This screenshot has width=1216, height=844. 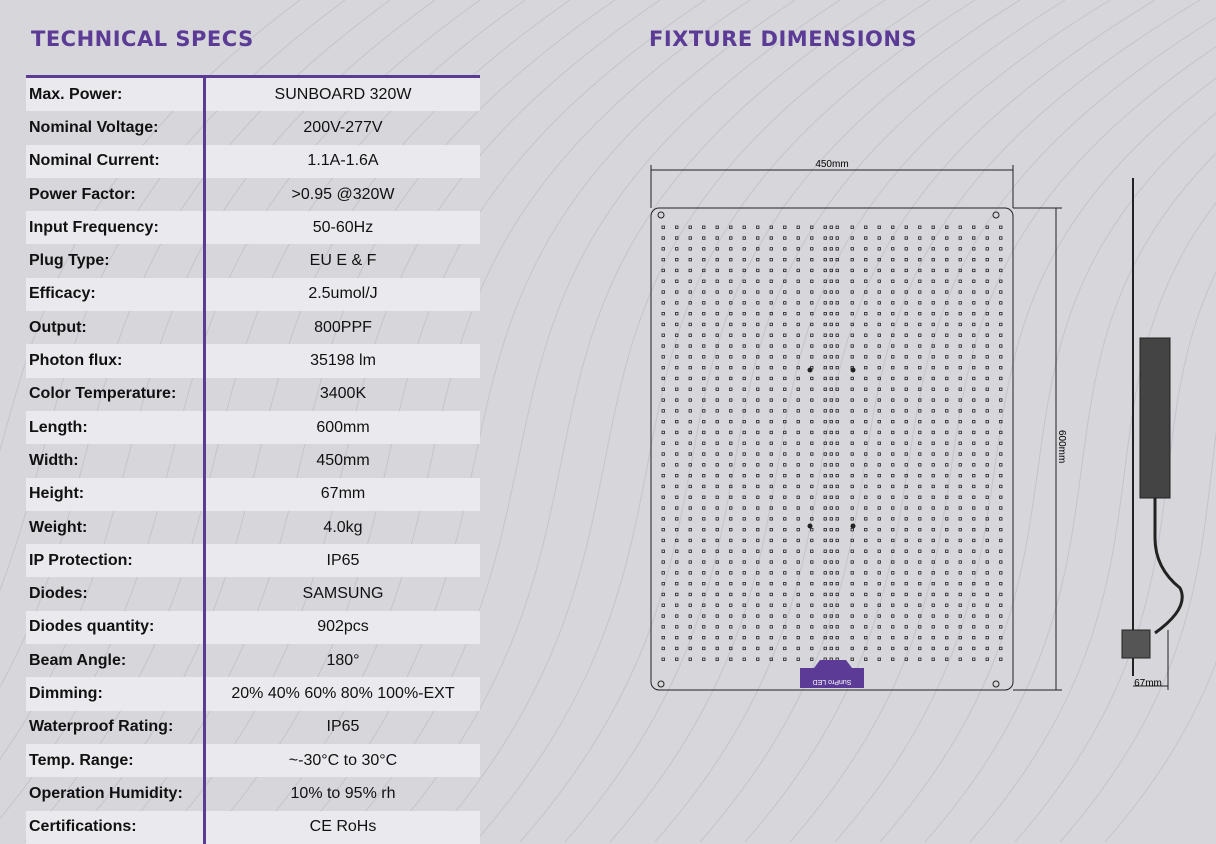 What do you see at coordinates (116, 94) in the screenshot?
I see `spec-label: Max. Power:` at bounding box center [116, 94].